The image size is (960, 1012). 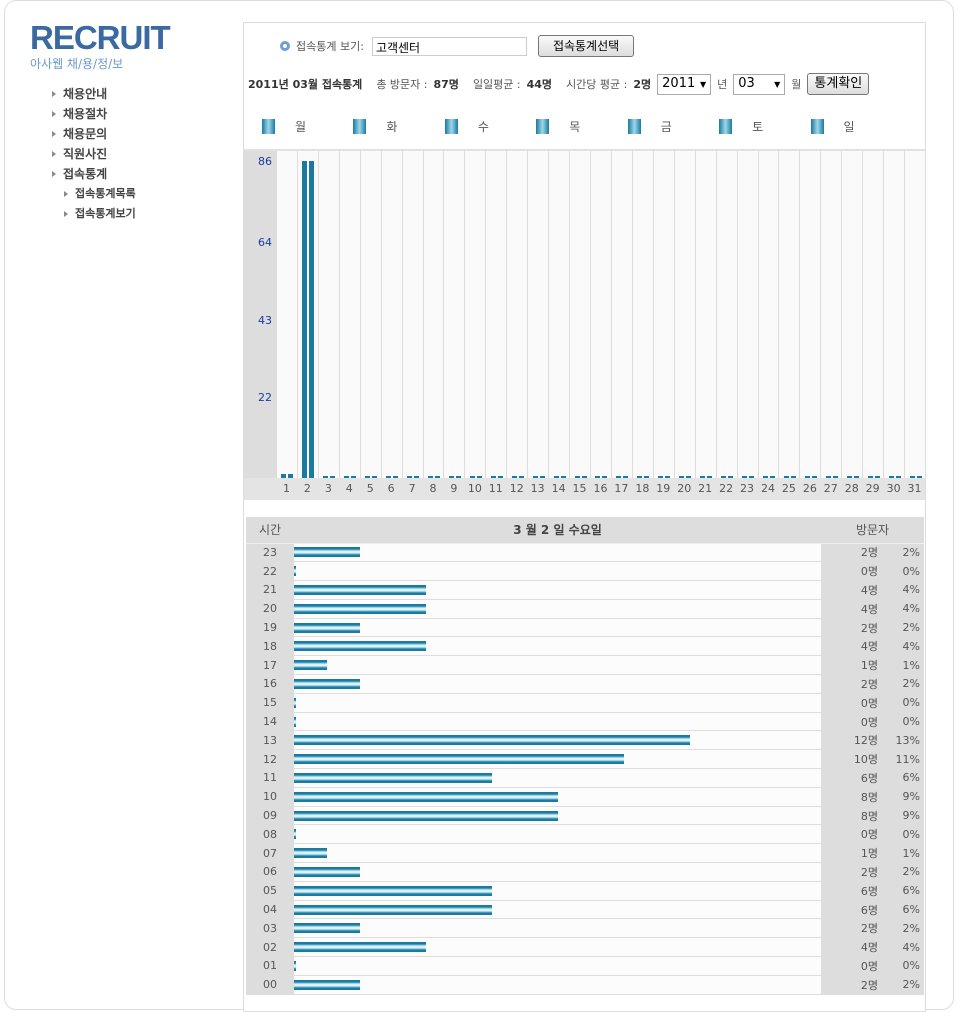 What do you see at coordinates (100, 194) in the screenshot?
I see `nav-item-stats-list: 접속통계목록` at bounding box center [100, 194].